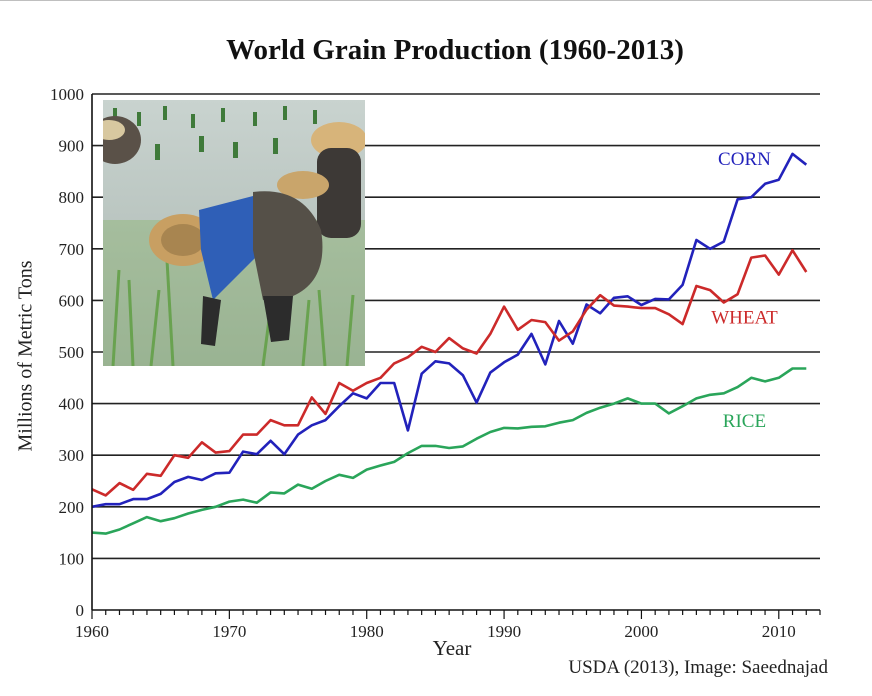 The image size is (872, 696). Describe the element at coordinates (72, 352) in the screenshot. I see `y-tick-label: 500` at that location.